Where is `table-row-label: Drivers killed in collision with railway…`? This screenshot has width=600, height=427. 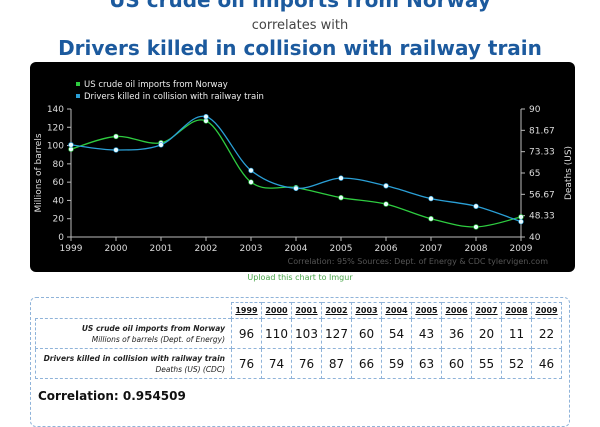 table-row-label: Drivers killed in collision with railway… is located at coordinates (133, 363).